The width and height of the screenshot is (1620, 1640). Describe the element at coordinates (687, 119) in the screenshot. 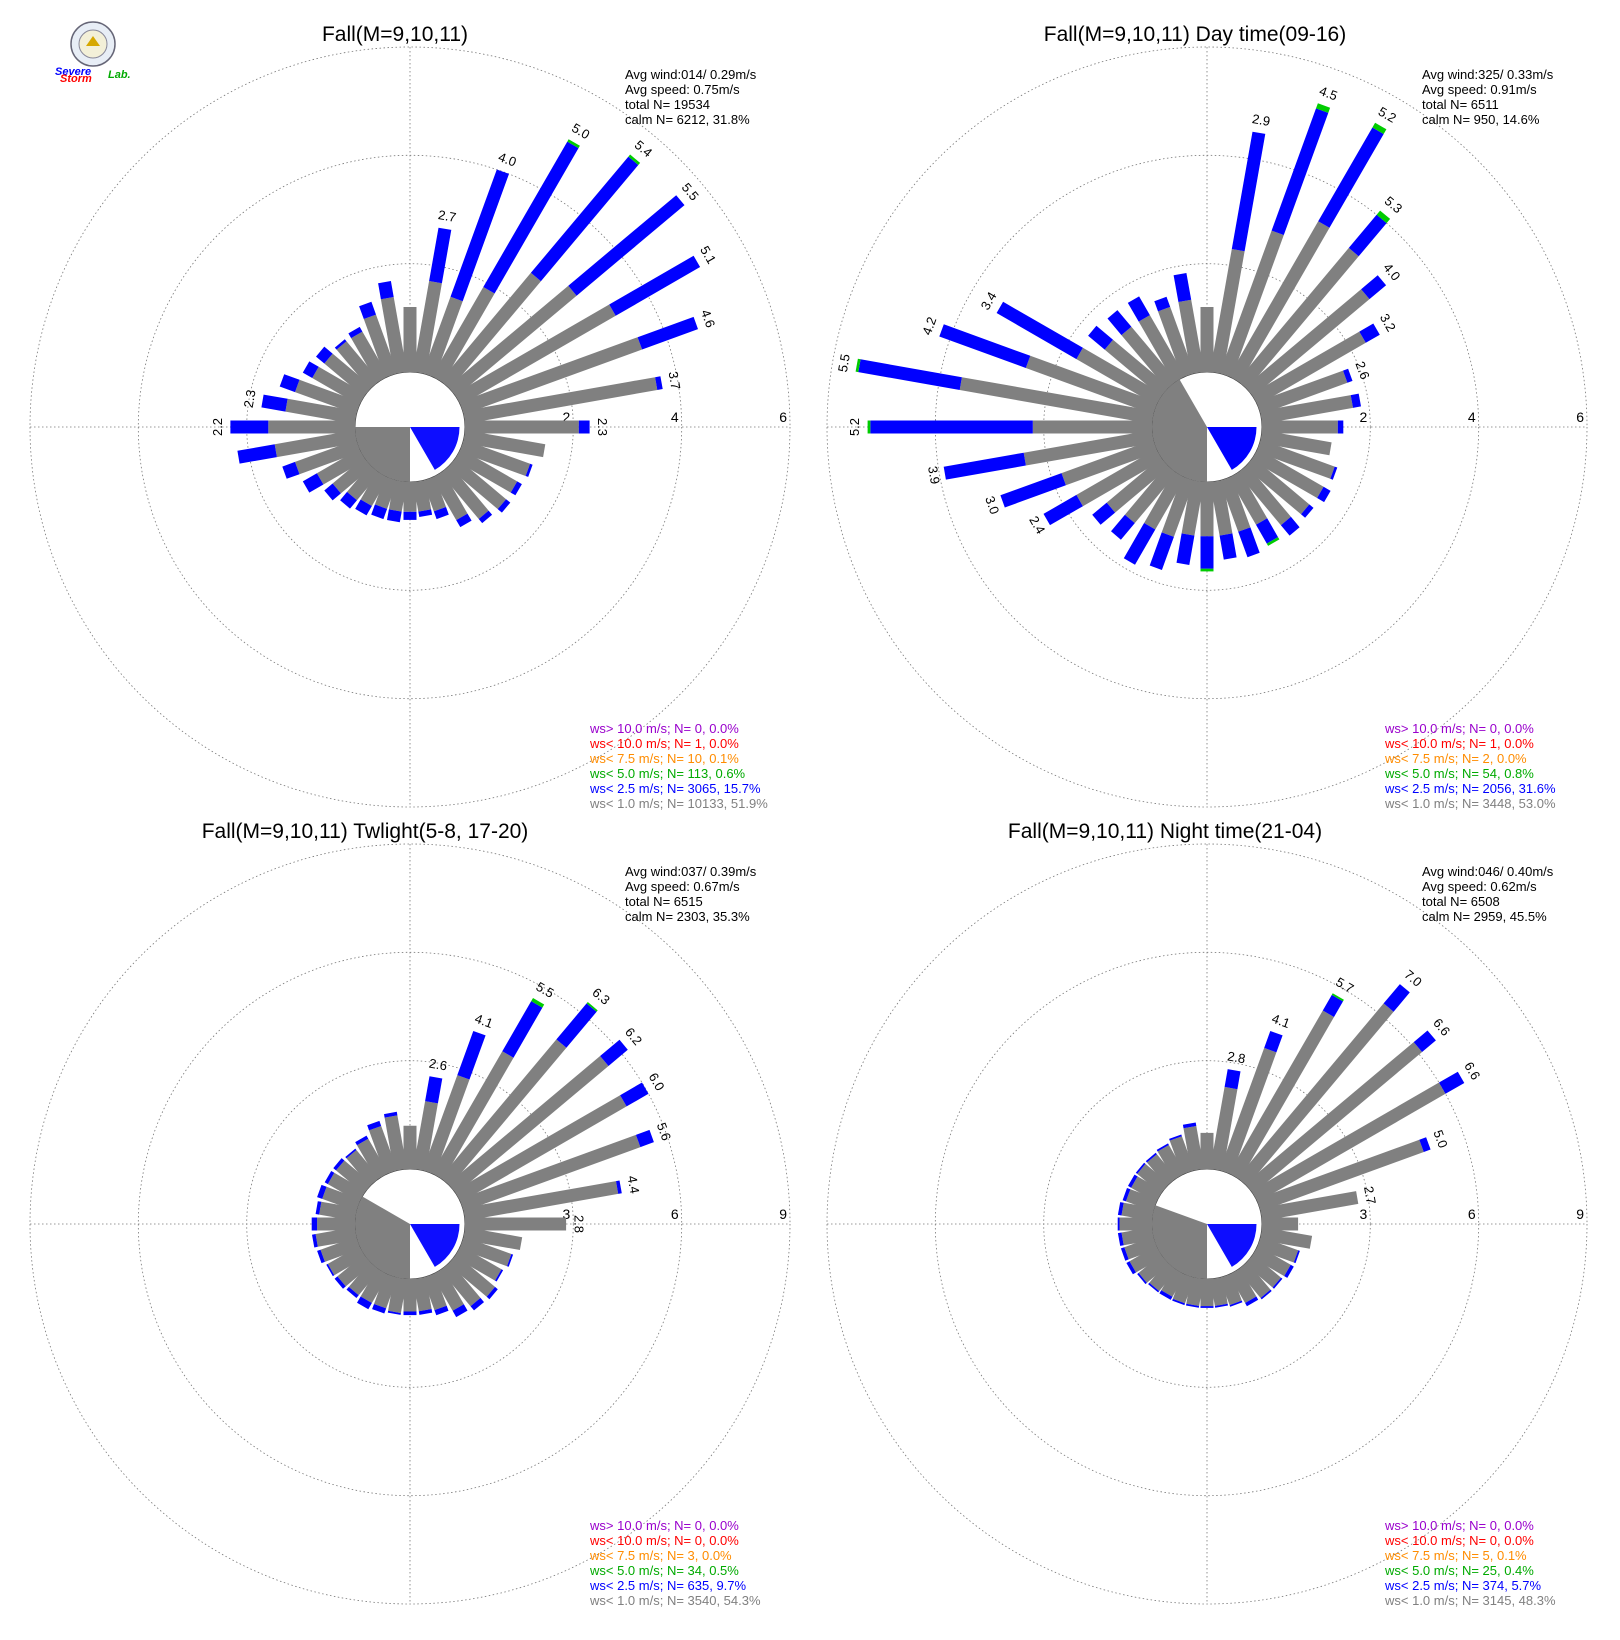

I see `stat-calm: calm N= 6212, 31.8%` at that location.